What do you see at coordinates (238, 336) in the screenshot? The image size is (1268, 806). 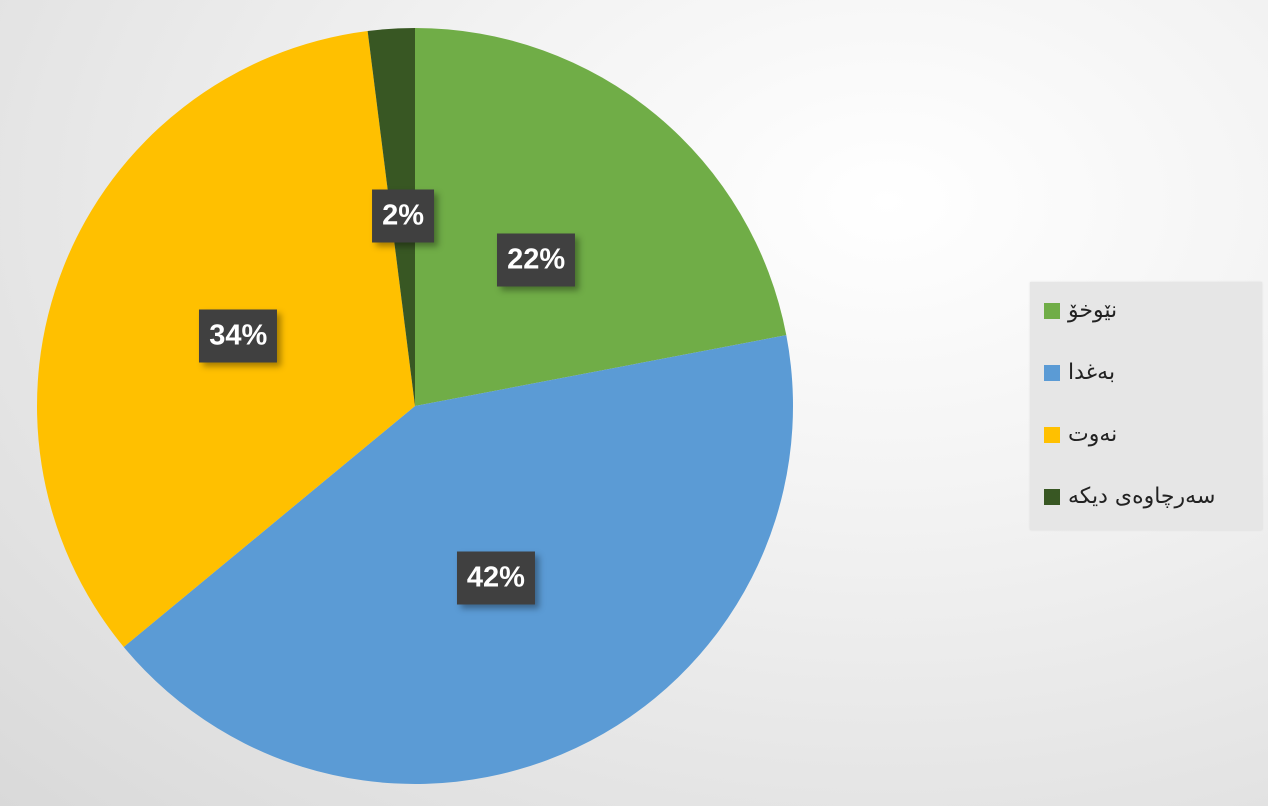 I see `data-label: 34%` at bounding box center [238, 336].